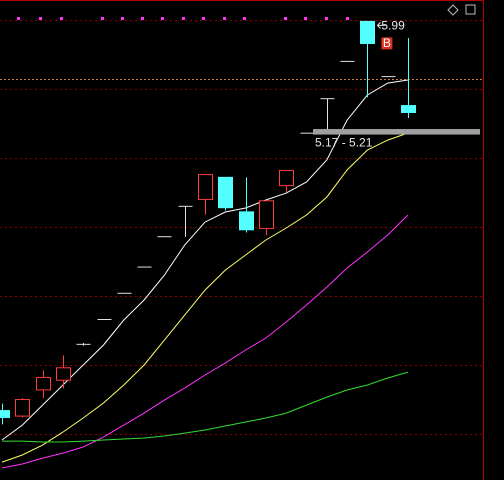 The width and height of the screenshot is (504, 480). I want to click on range-label: 5.17 - 5.21, so click(344, 143).